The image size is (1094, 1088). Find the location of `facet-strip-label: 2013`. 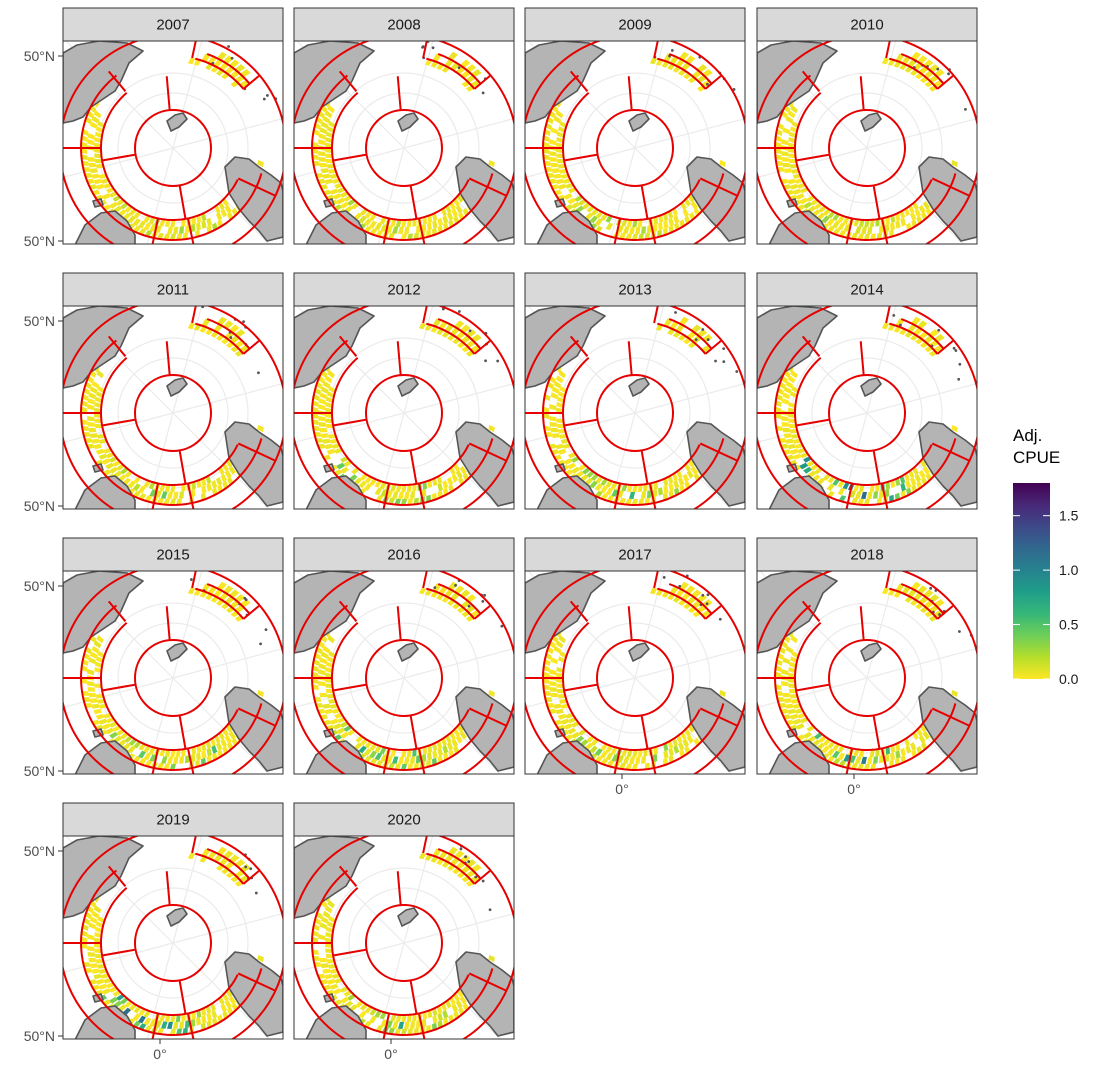

facet-strip-label: 2013 is located at coordinates (634, 290).